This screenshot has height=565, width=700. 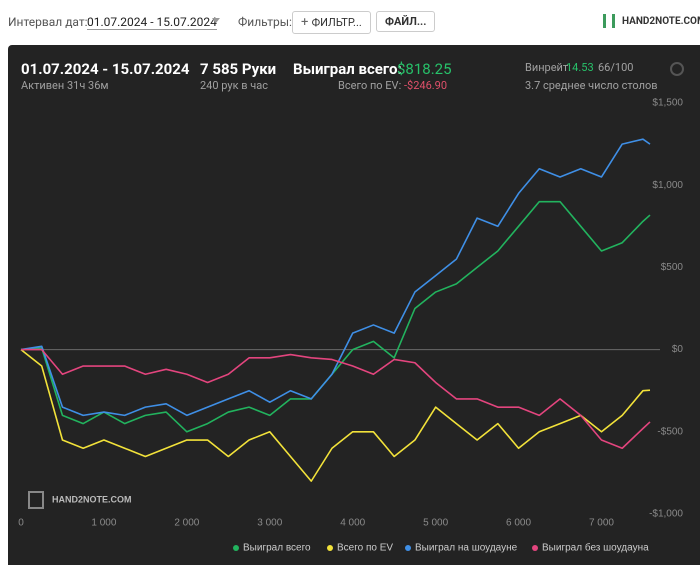 I want to click on y-tick-label: $500, so click(x=672, y=267).